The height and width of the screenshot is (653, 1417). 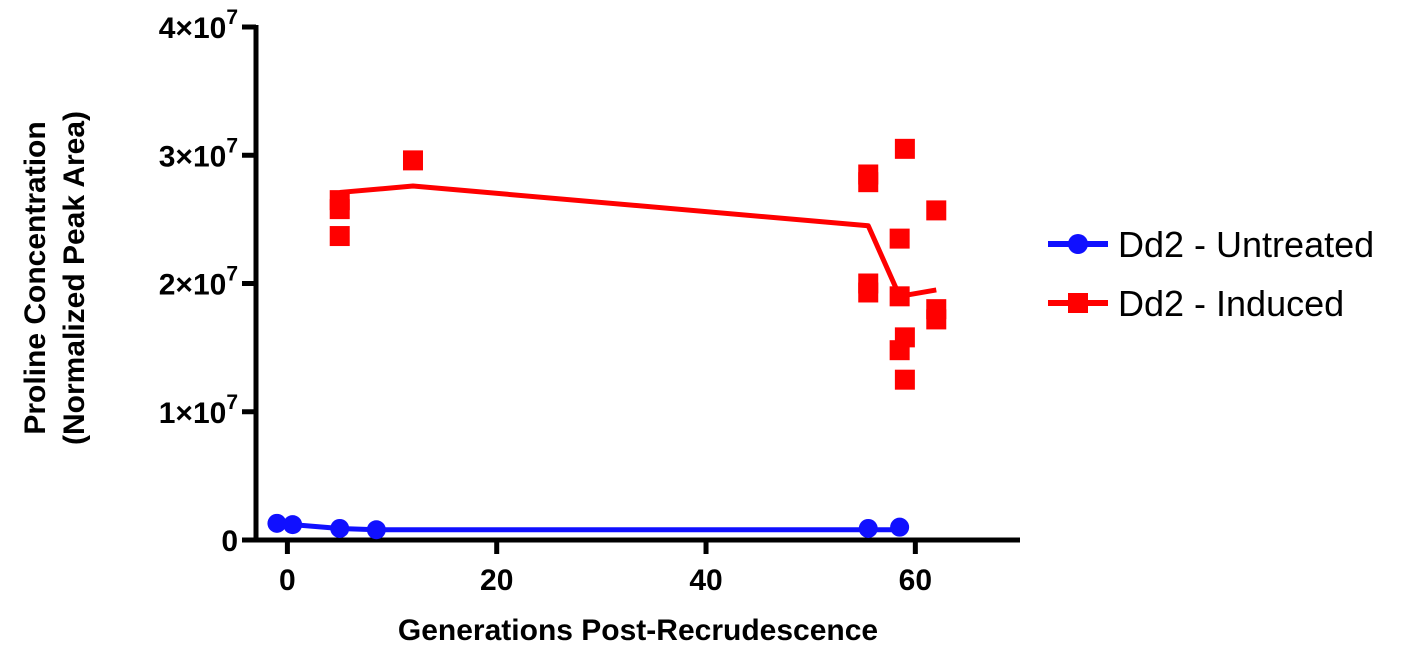 I want to click on y-tick-label: 1×10⁷, so click(x=198, y=410).